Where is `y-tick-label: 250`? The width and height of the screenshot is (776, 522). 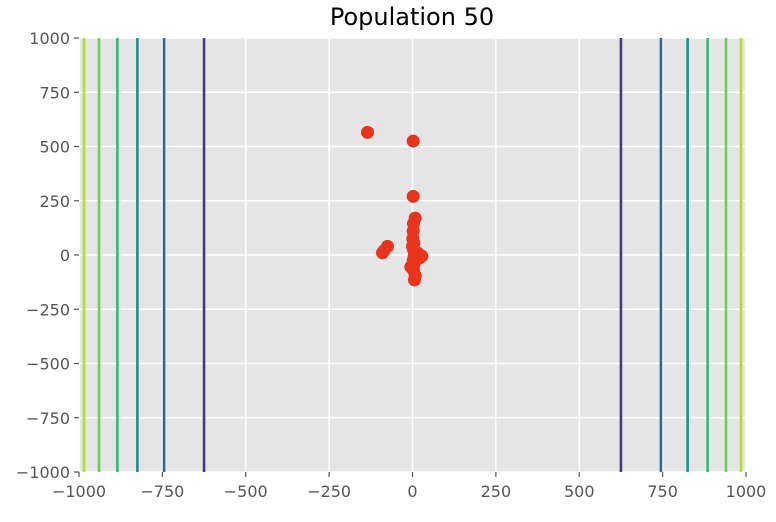
y-tick-label: 250 is located at coordinates (54, 201).